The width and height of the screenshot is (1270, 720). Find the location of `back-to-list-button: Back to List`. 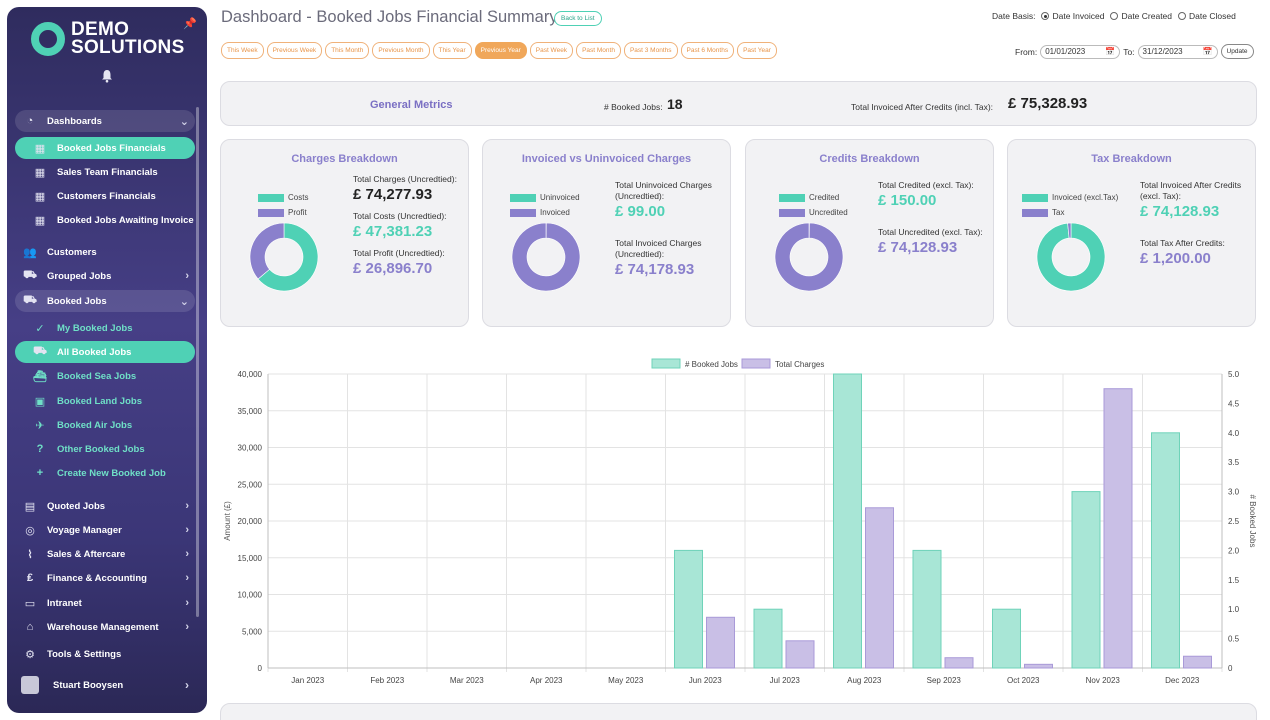

back-to-list-button: Back to List is located at coordinates (578, 18).